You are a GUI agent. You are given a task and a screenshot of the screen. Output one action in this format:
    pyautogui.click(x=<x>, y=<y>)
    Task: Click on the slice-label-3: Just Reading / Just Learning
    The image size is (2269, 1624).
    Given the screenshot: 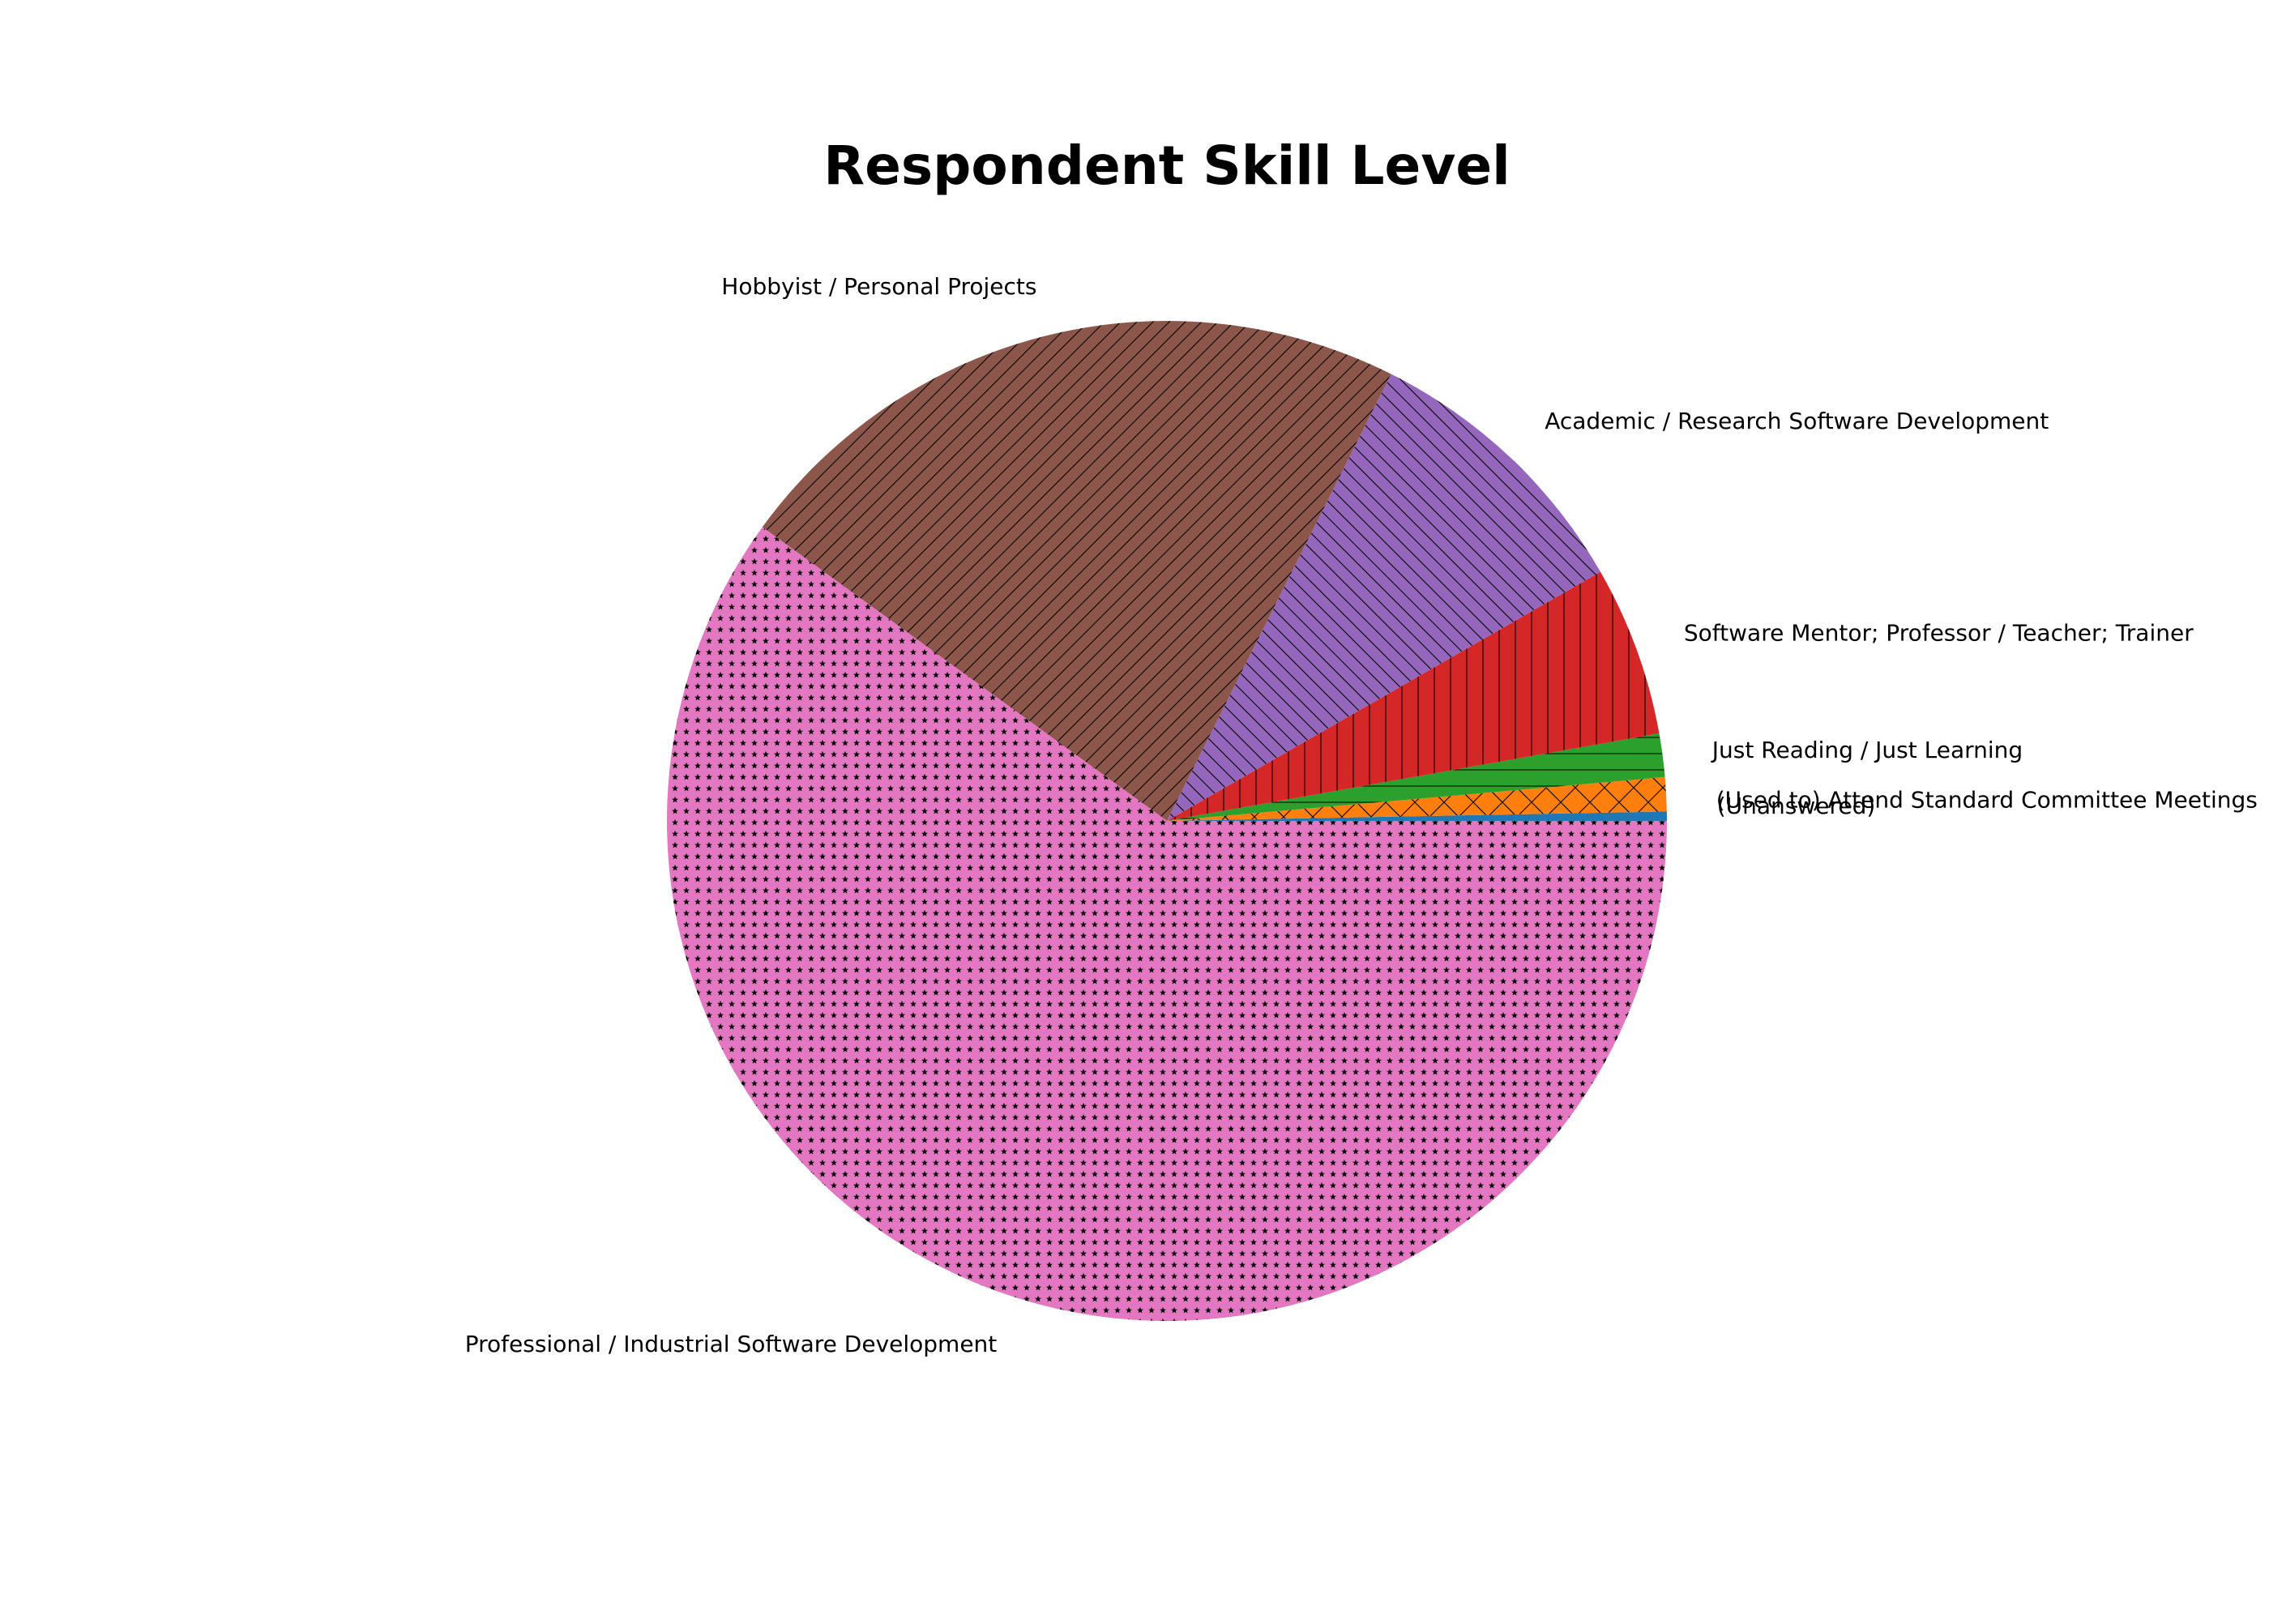 What is the action you would take?
    pyautogui.click(x=1867, y=750)
    